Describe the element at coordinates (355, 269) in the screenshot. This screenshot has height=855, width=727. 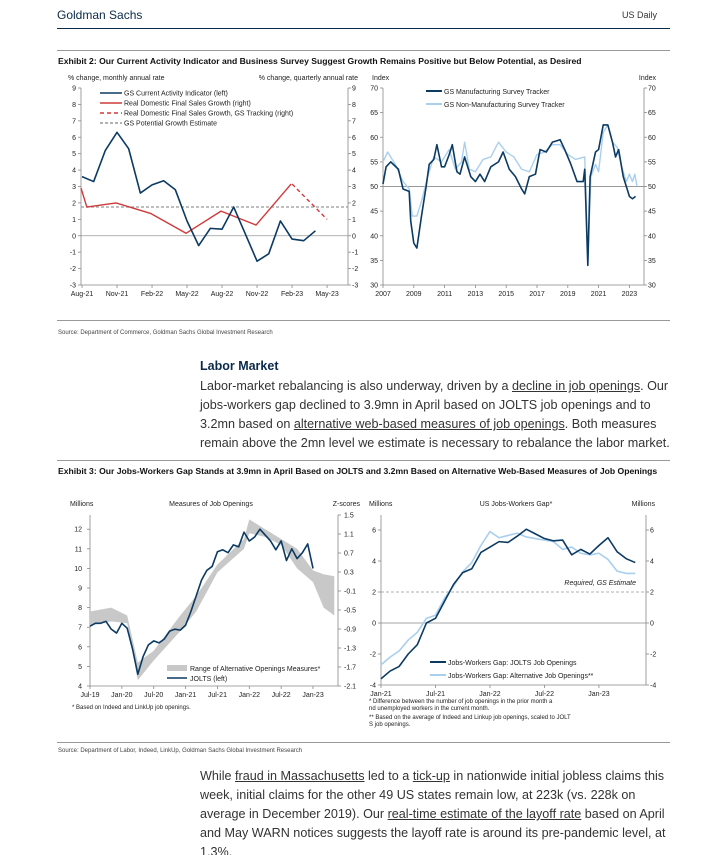
I see `y-tick-label-right: -2` at that location.